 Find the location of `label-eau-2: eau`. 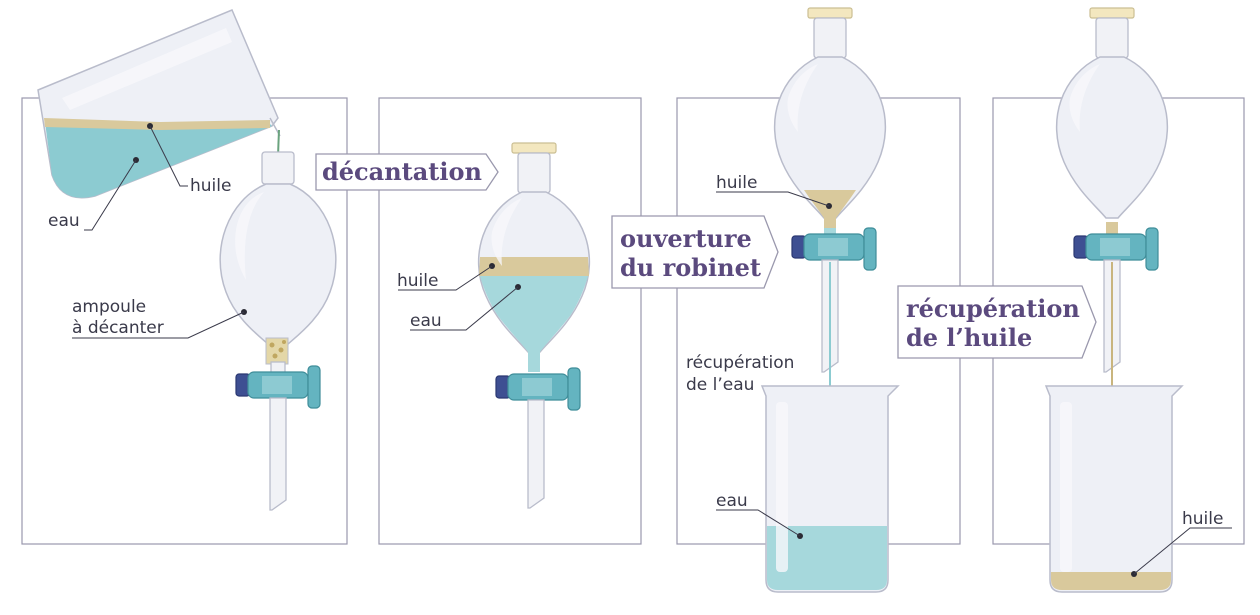

label-eau-2: eau is located at coordinates (426, 321).